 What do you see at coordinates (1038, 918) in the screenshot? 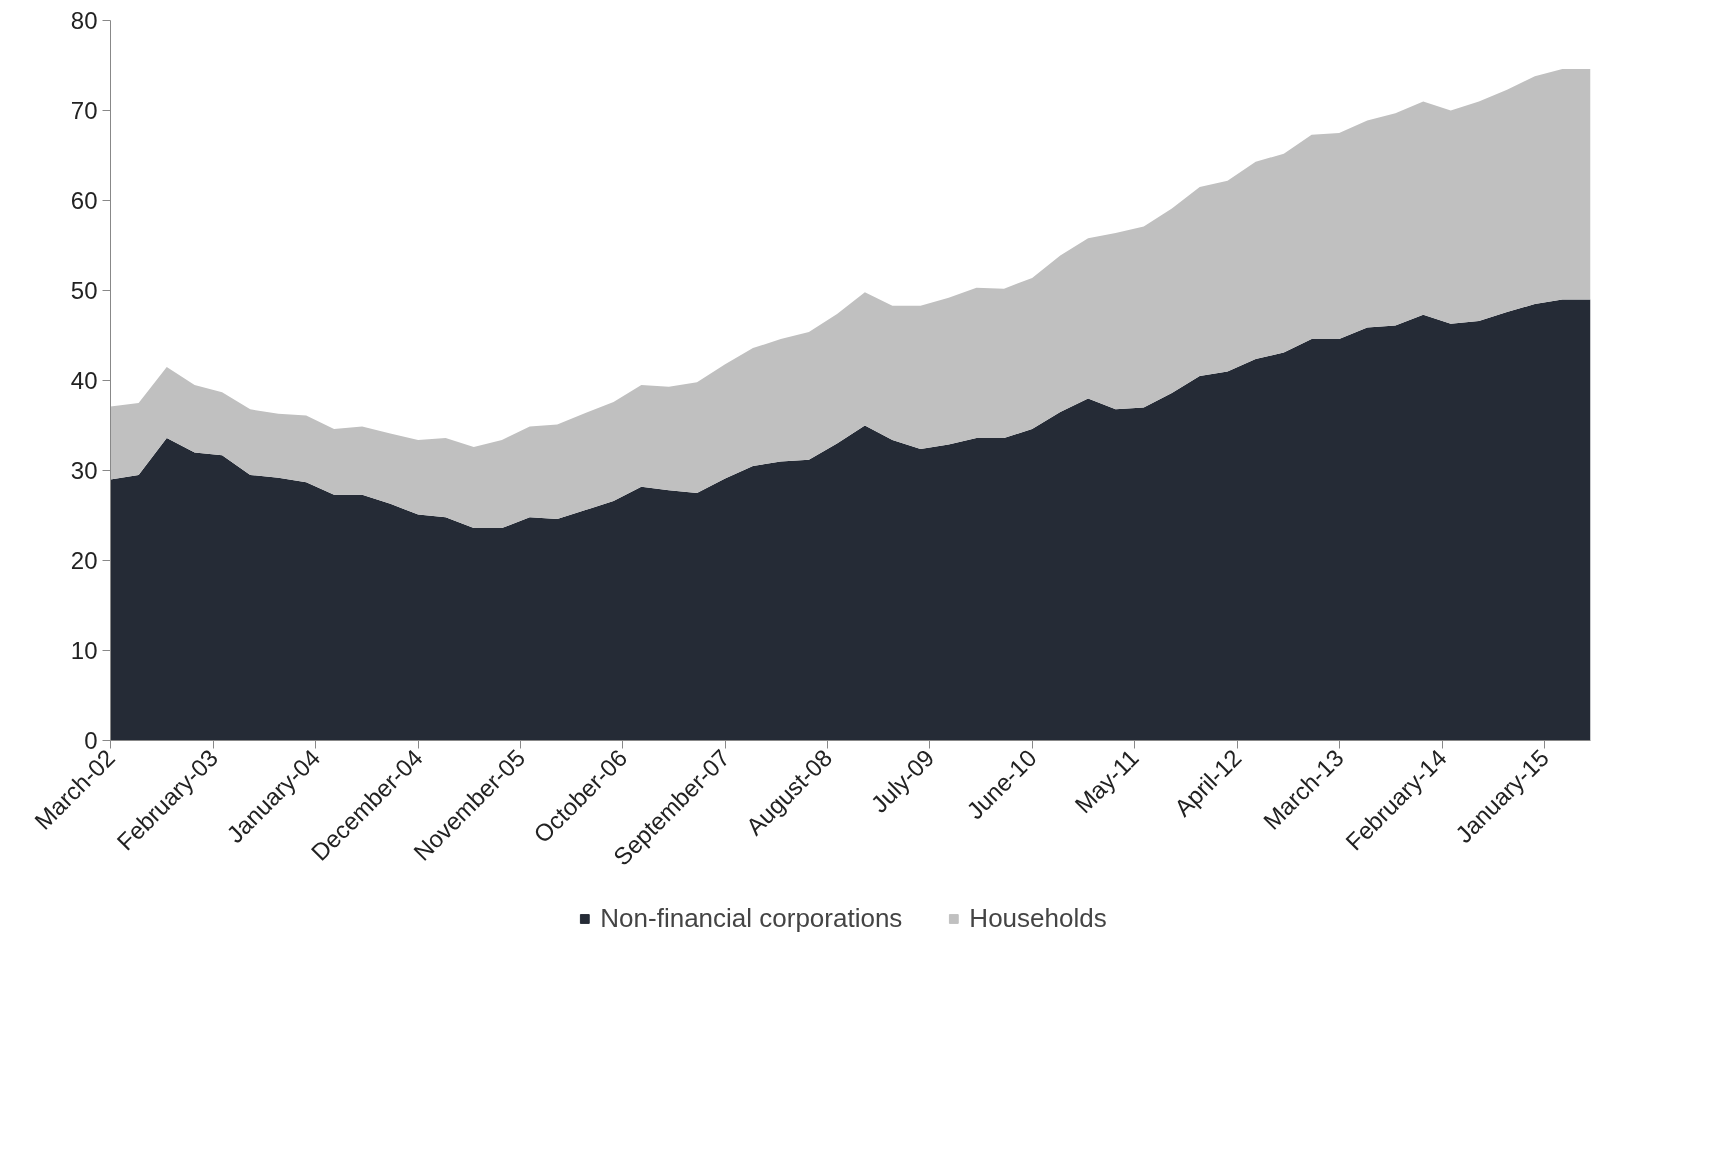
I see `legend-label: Households` at bounding box center [1038, 918].